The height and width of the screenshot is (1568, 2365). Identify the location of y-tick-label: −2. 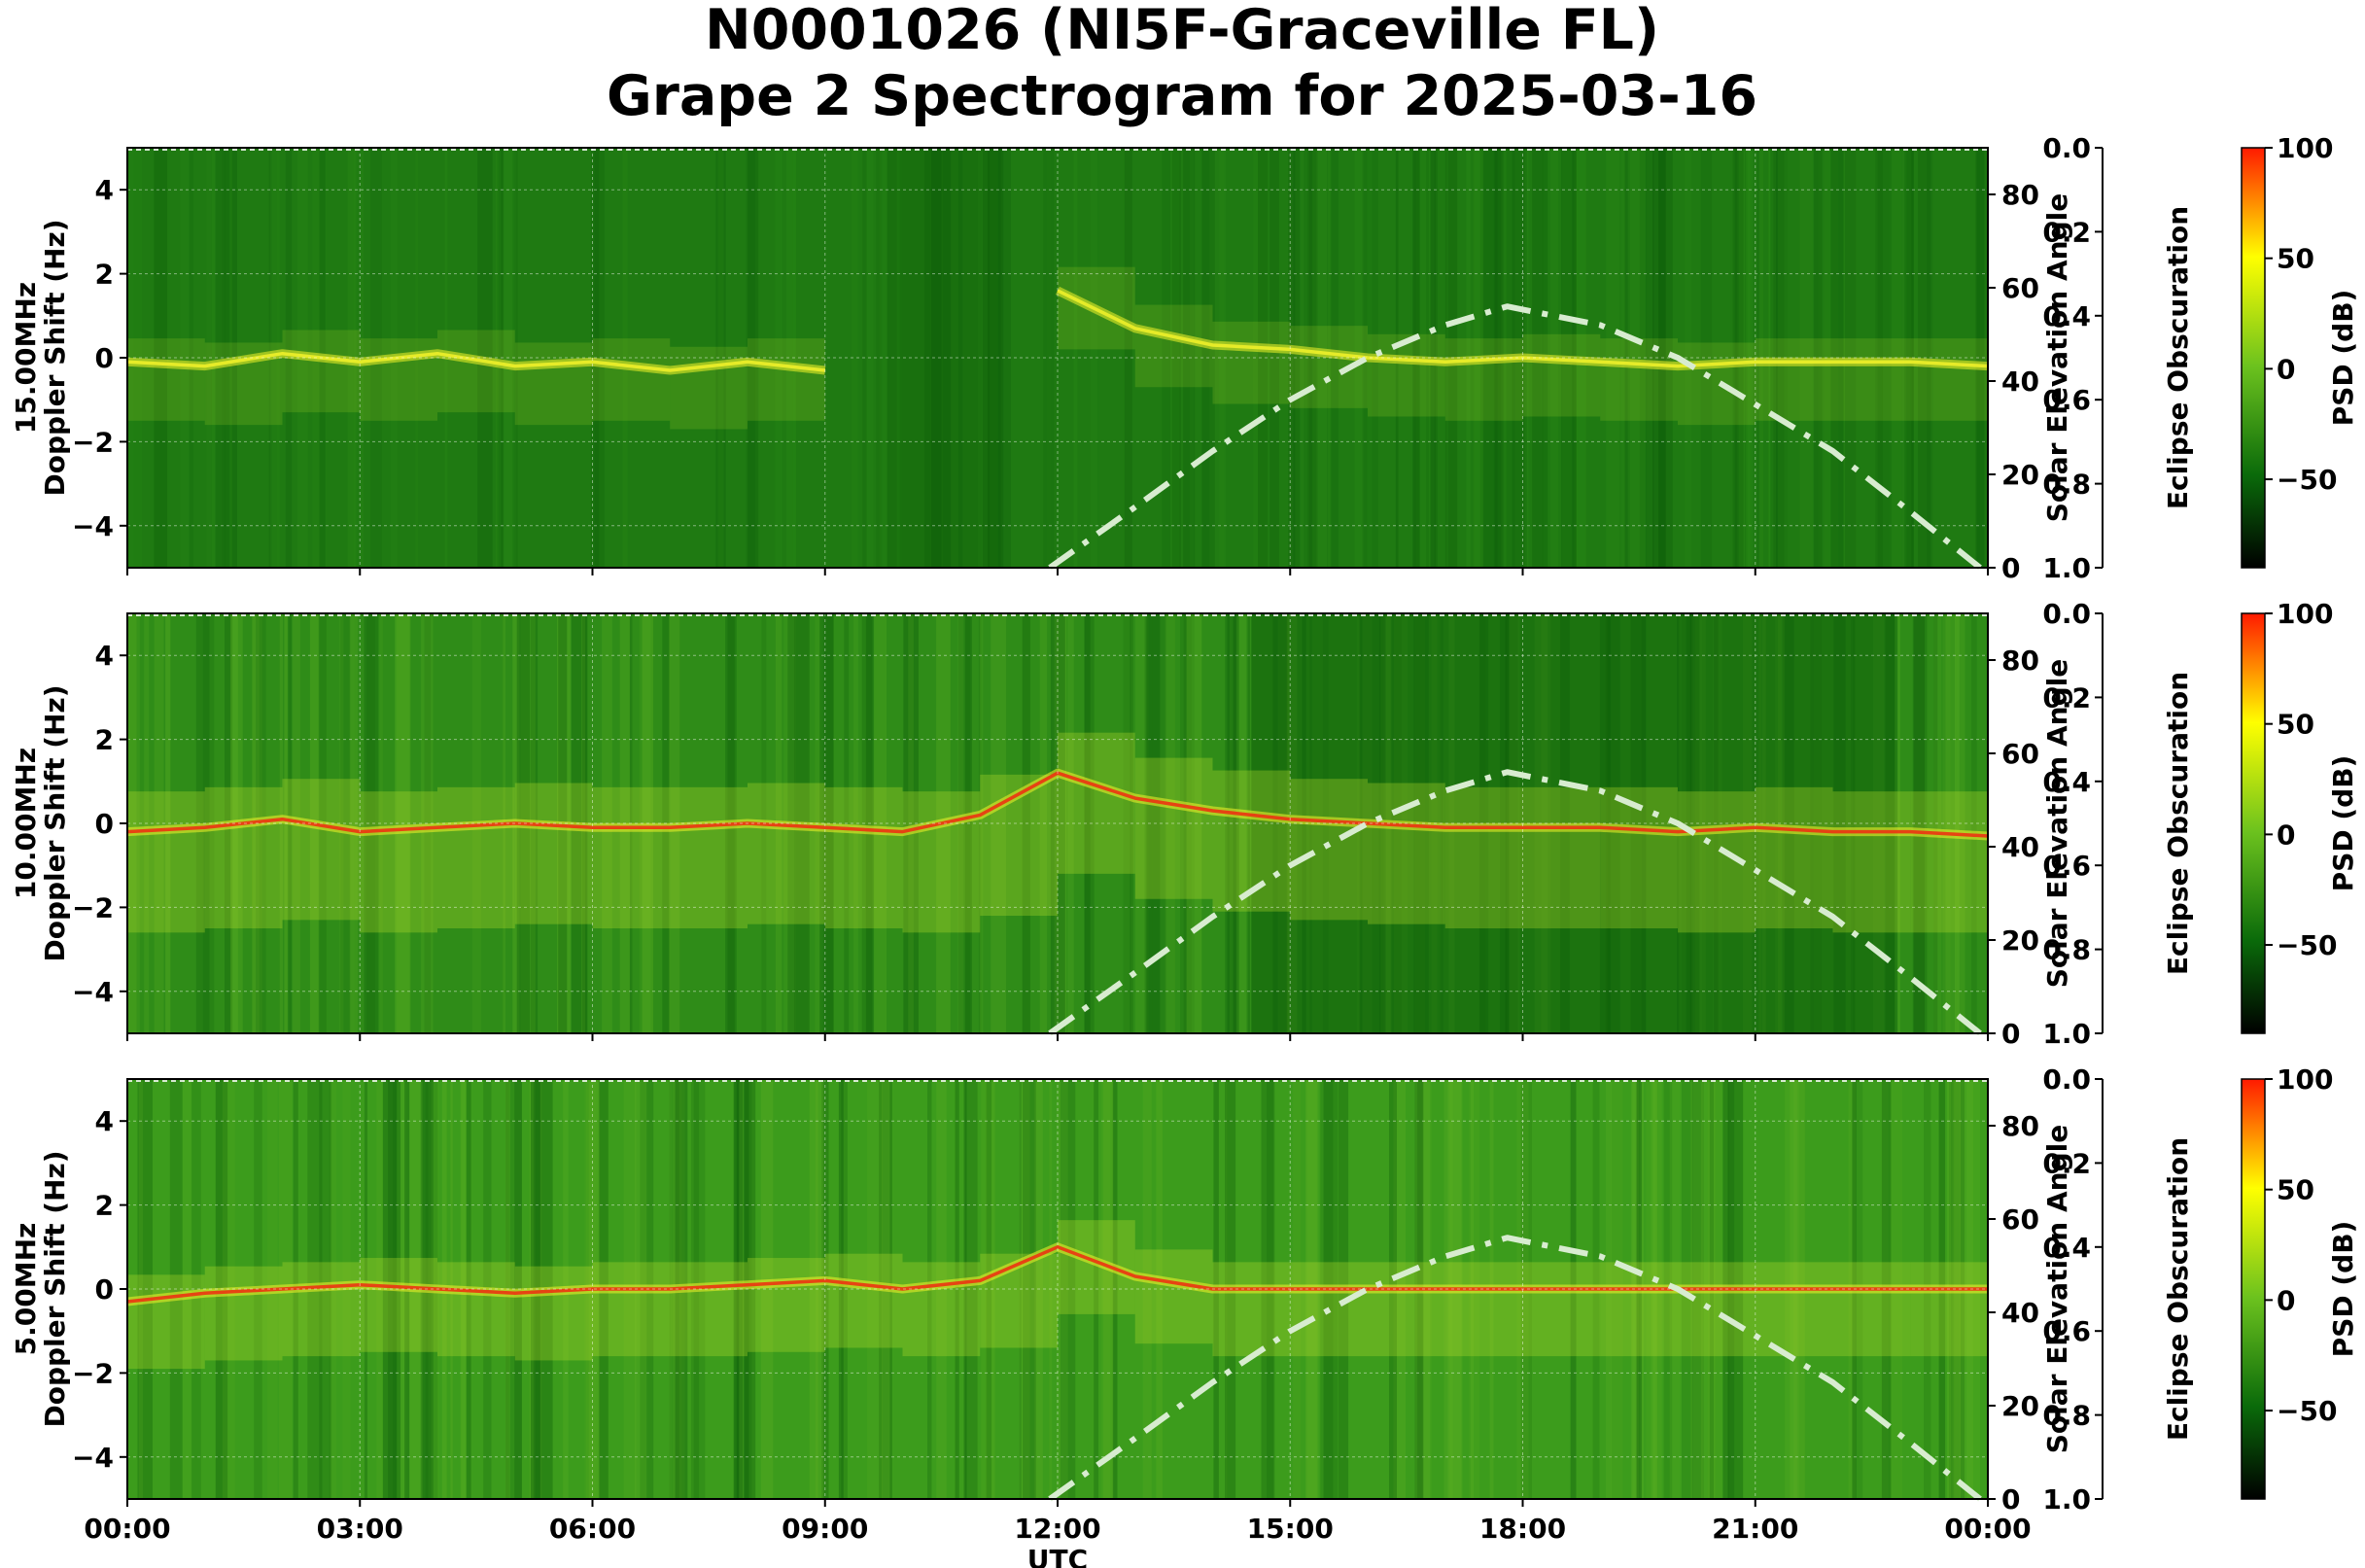
(93, 442).